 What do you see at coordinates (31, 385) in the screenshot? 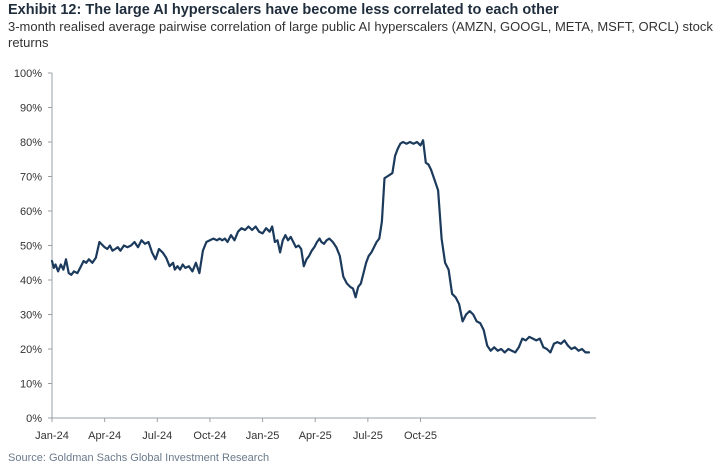
I see `y-tick-label: 10%` at bounding box center [31, 385].